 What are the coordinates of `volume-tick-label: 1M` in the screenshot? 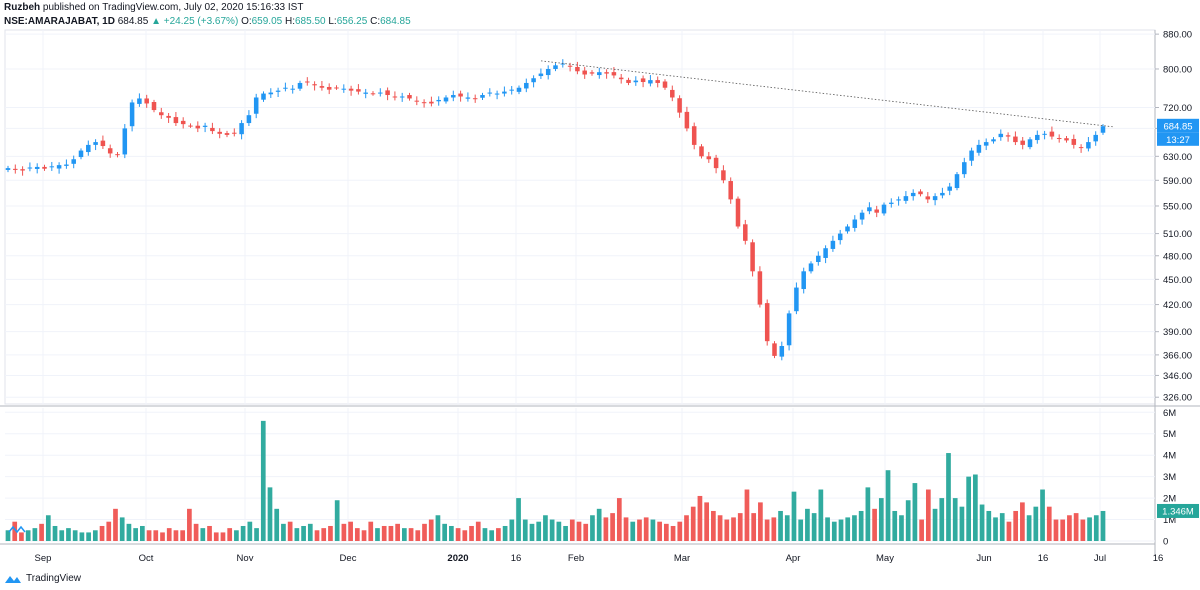 It's located at (1169, 520).